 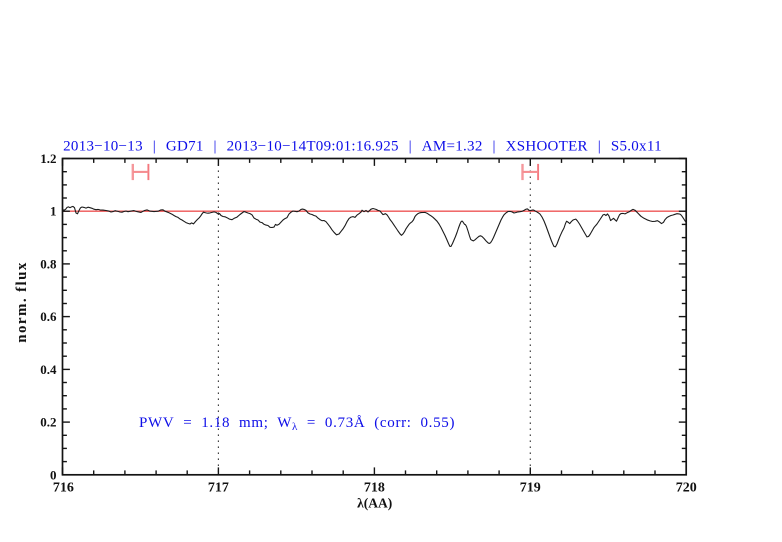 I want to click on svg-text: 0.6, so click(x=48, y=316).